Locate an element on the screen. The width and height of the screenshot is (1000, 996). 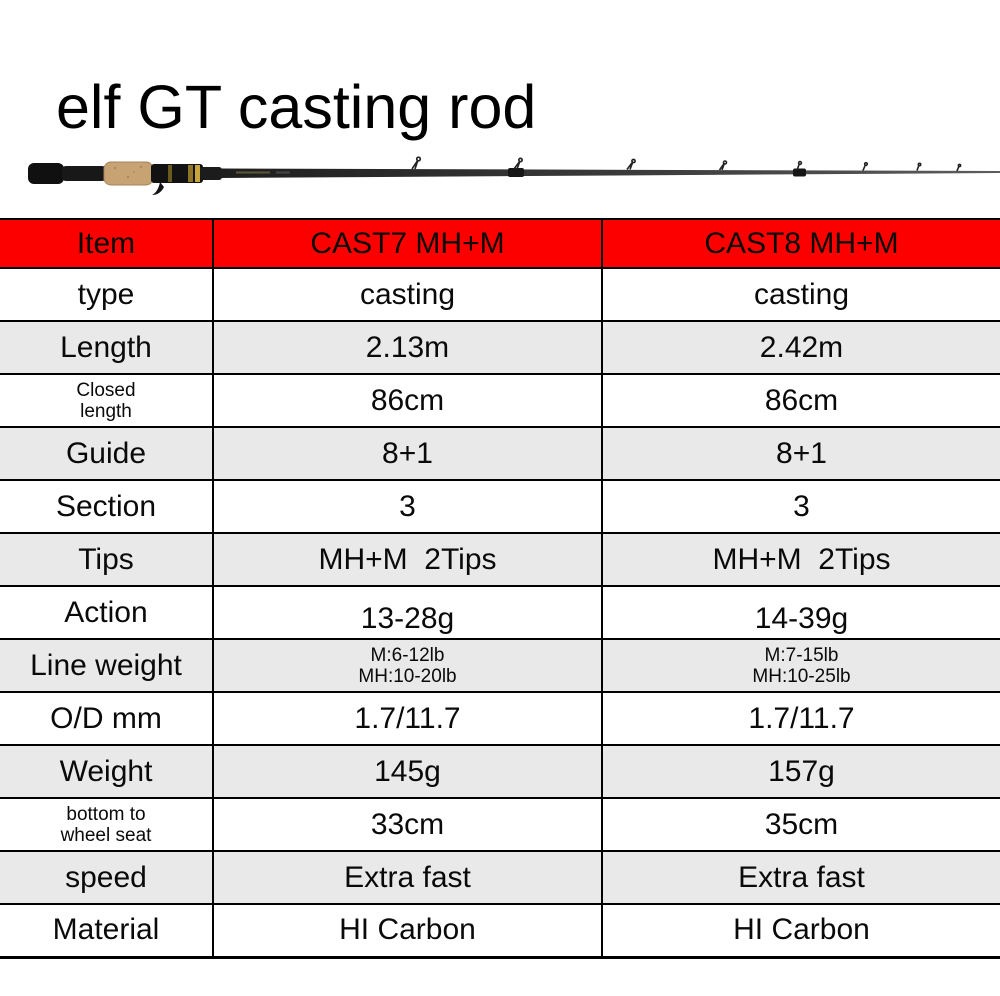
table-row: Closed length 86cm 86cm is located at coordinates (500, 400).